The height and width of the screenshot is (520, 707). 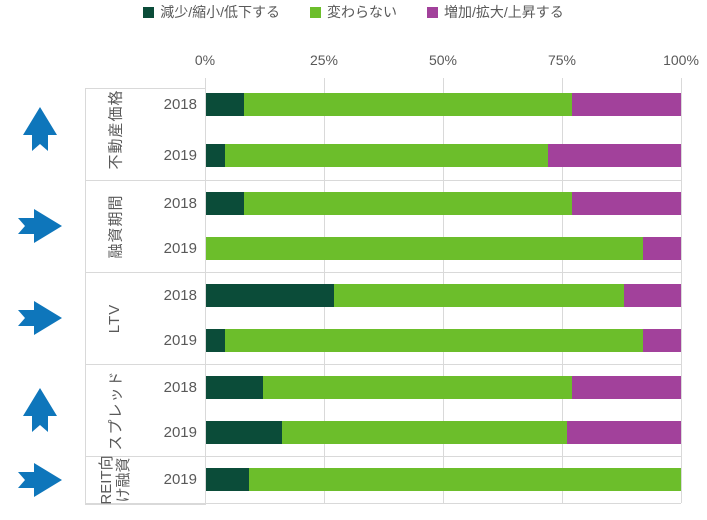 What do you see at coordinates (681, 290) in the screenshot?
I see `gridline-vertical` at bounding box center [681, 290].